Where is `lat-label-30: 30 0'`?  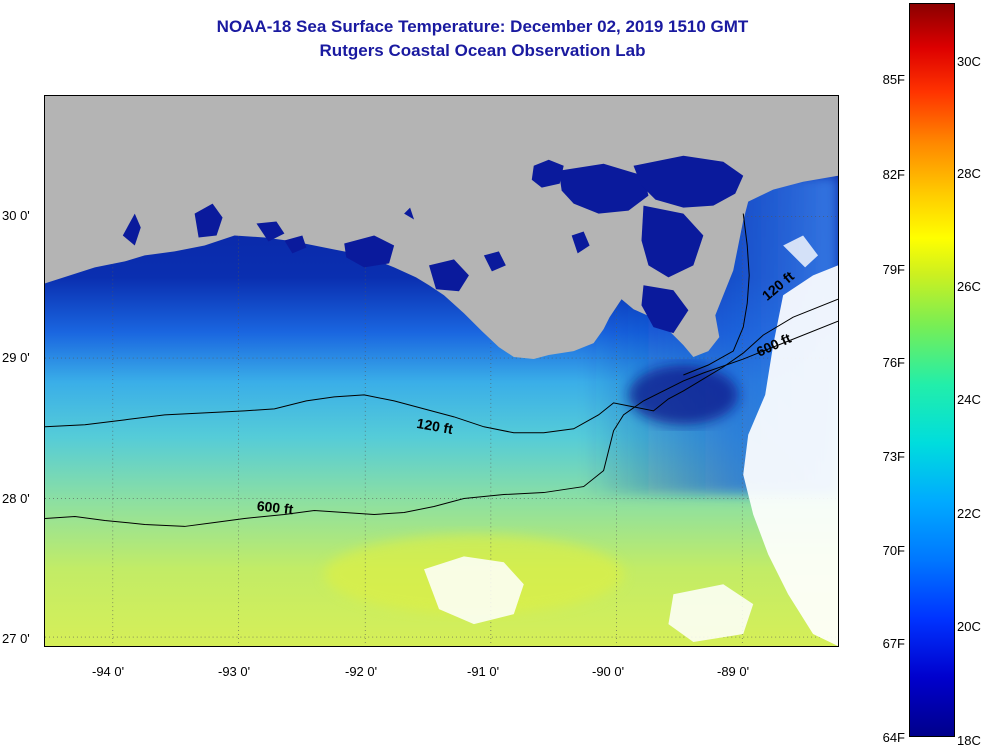 lat-label-30: 30 0' is located at coordinates (16, 215).